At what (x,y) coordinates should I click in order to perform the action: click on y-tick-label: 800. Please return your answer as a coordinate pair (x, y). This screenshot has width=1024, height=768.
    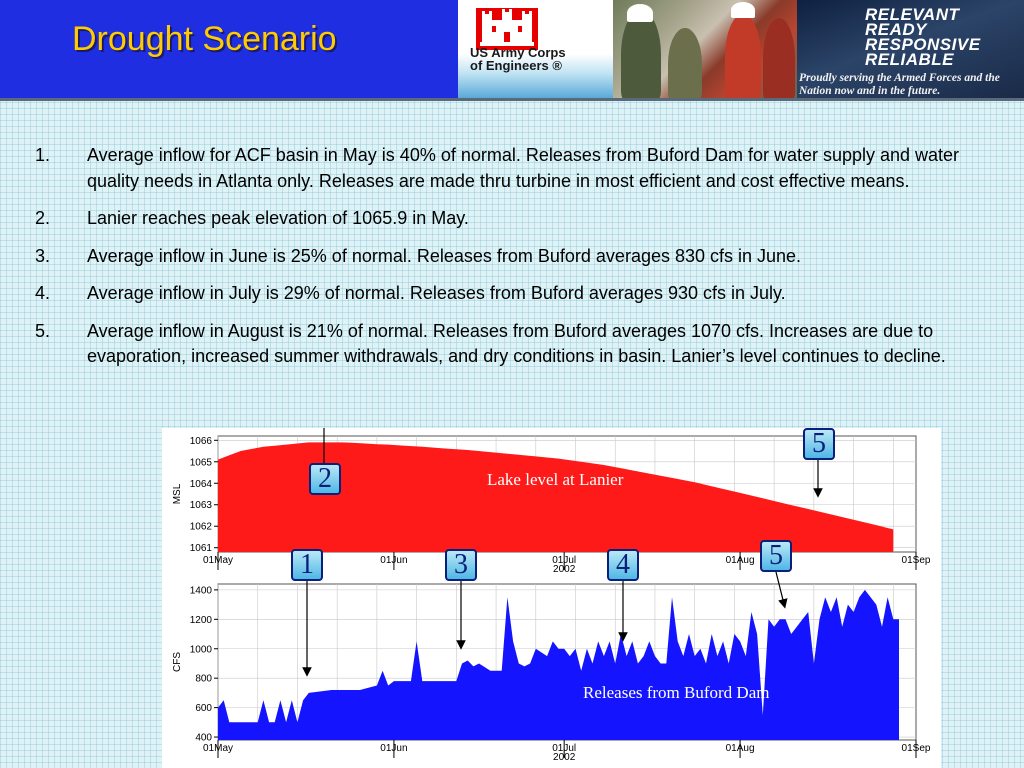
    Looking at the image, I should click on (203, 679).